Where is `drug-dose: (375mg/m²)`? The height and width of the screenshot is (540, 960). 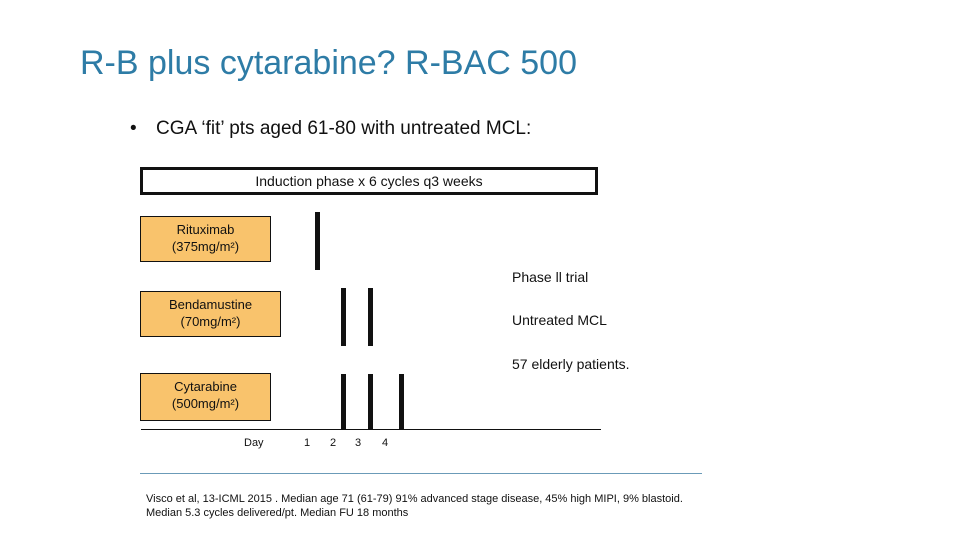
drug-dose: (375mg/m²) is located at coordinates (205, 246).